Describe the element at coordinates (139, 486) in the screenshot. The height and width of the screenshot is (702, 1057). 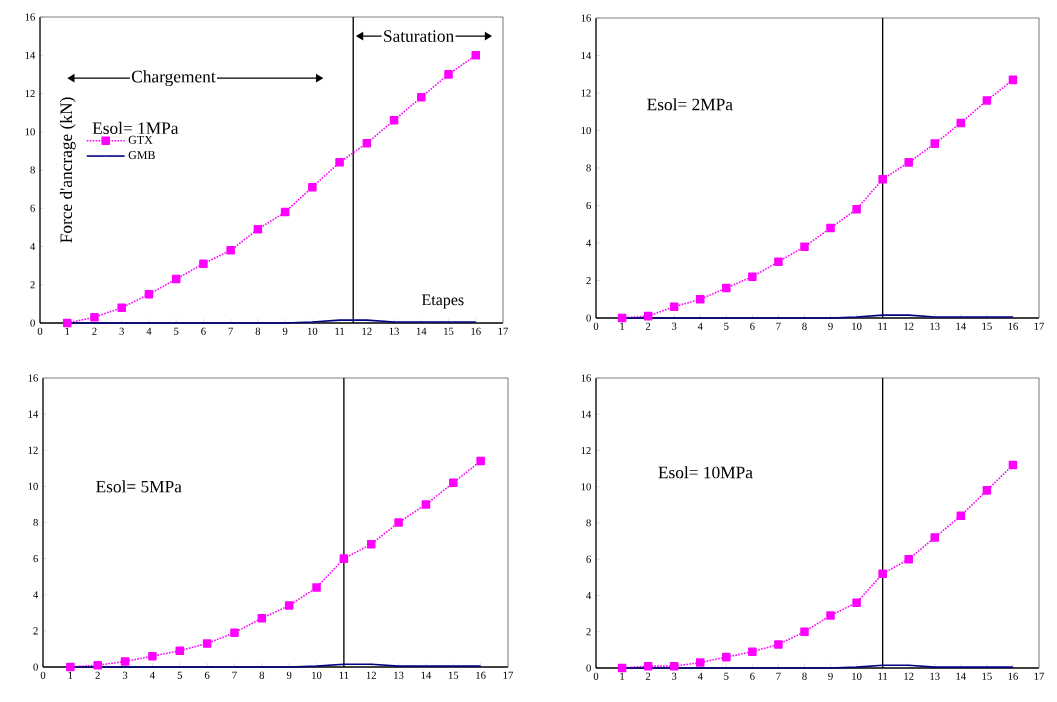
I see `annotation: Esol= 5MPa` at that location.